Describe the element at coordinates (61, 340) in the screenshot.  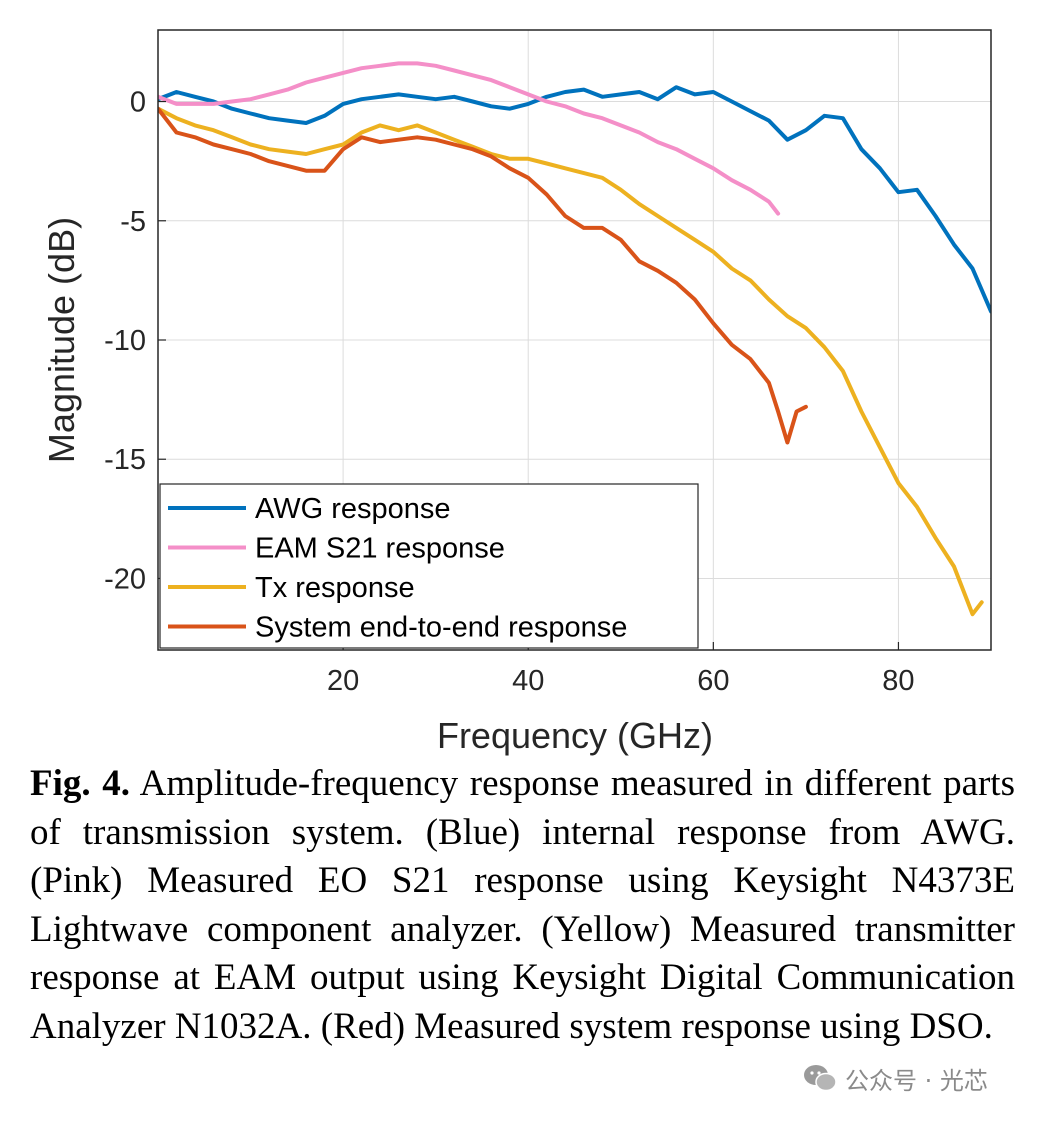
I see `y-axis-label: Magnitude (dB)` at that location.